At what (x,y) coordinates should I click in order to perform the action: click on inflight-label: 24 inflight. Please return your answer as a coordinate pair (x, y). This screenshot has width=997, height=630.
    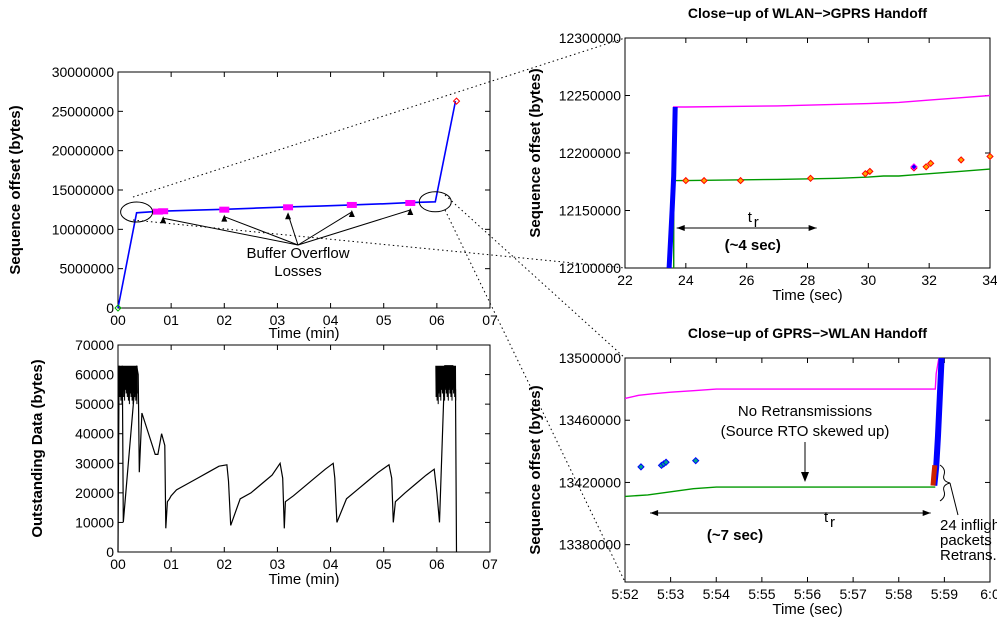
    Looking at the image, I should click on (968, 525).